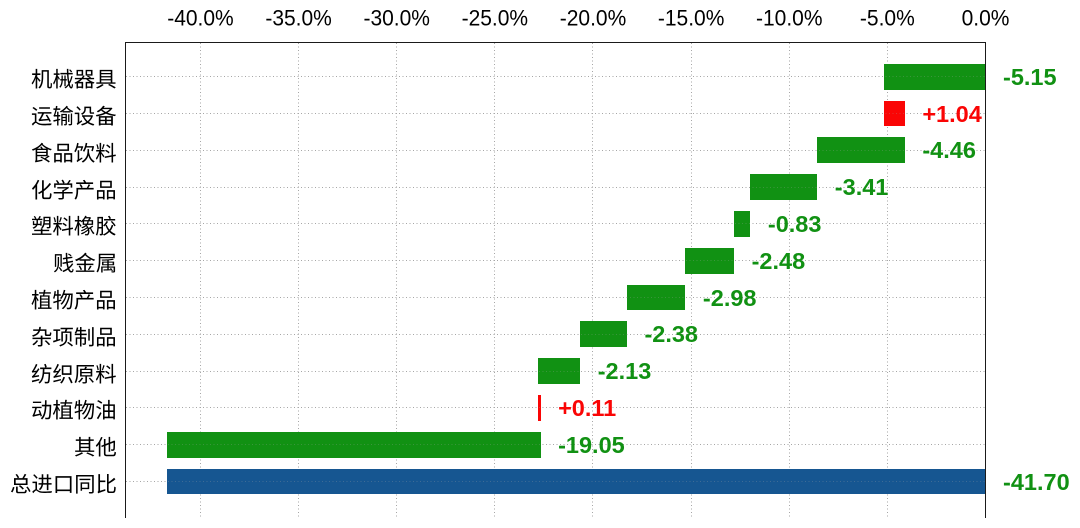 The width and height of the screenshot is (1080, 528). What do you see at coordinates (691, 18) in the screenshot?
I see `x-tick-label: -15.0%` at bounding box center [691, 18].